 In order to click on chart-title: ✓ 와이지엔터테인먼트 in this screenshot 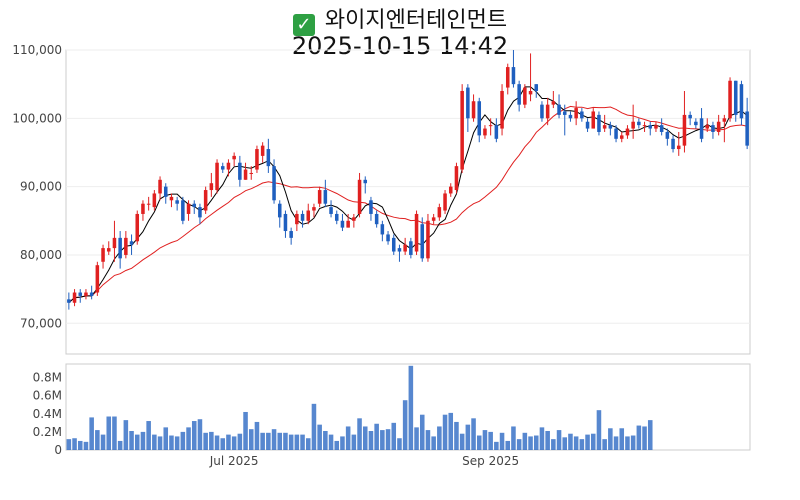, I will do `click(400, 19)`.